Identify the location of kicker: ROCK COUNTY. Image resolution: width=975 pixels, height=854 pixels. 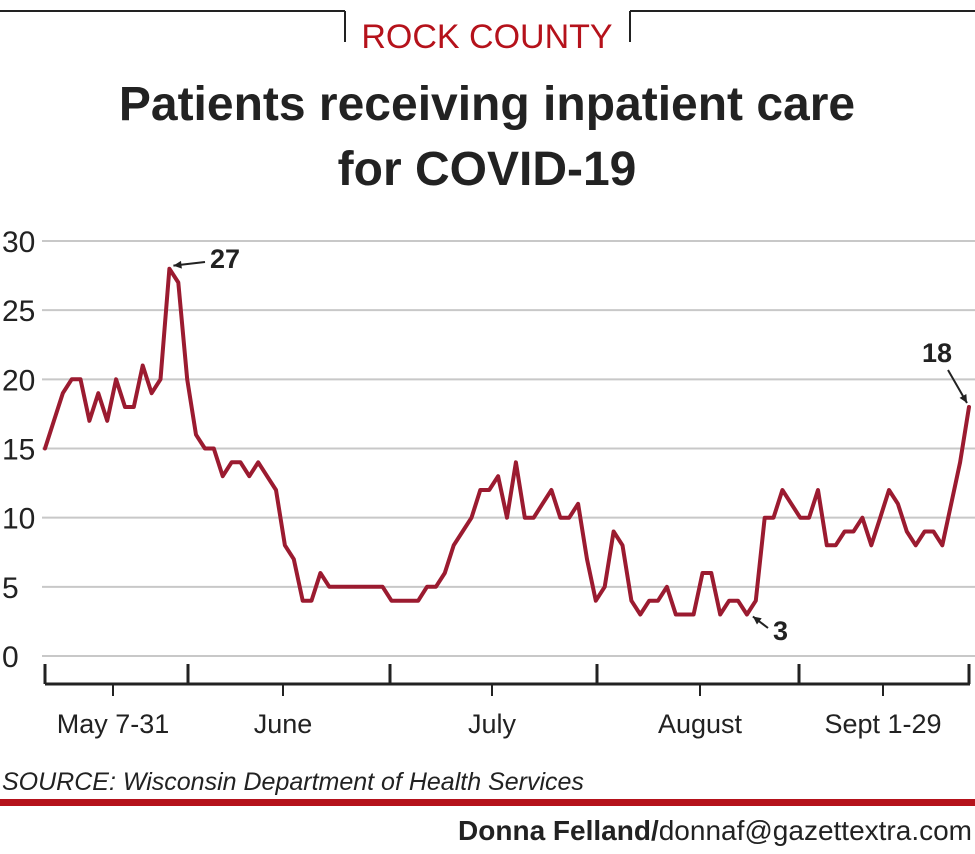
(486, 37).